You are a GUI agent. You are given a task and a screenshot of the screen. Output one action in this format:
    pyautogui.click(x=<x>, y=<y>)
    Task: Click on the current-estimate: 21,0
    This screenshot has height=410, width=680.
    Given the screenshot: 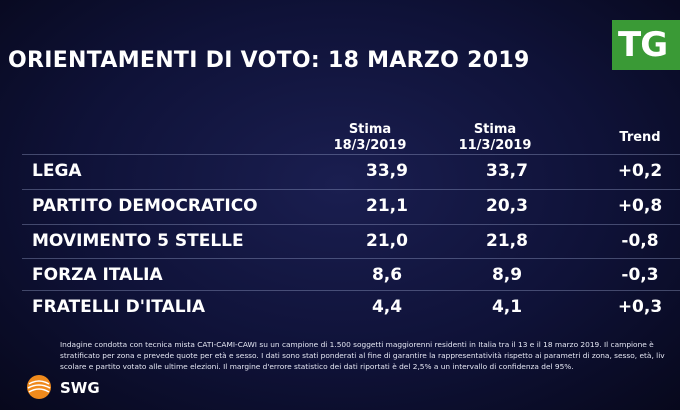 What is the action you would take?
    pyautogui.click(x=387, y=241)
    